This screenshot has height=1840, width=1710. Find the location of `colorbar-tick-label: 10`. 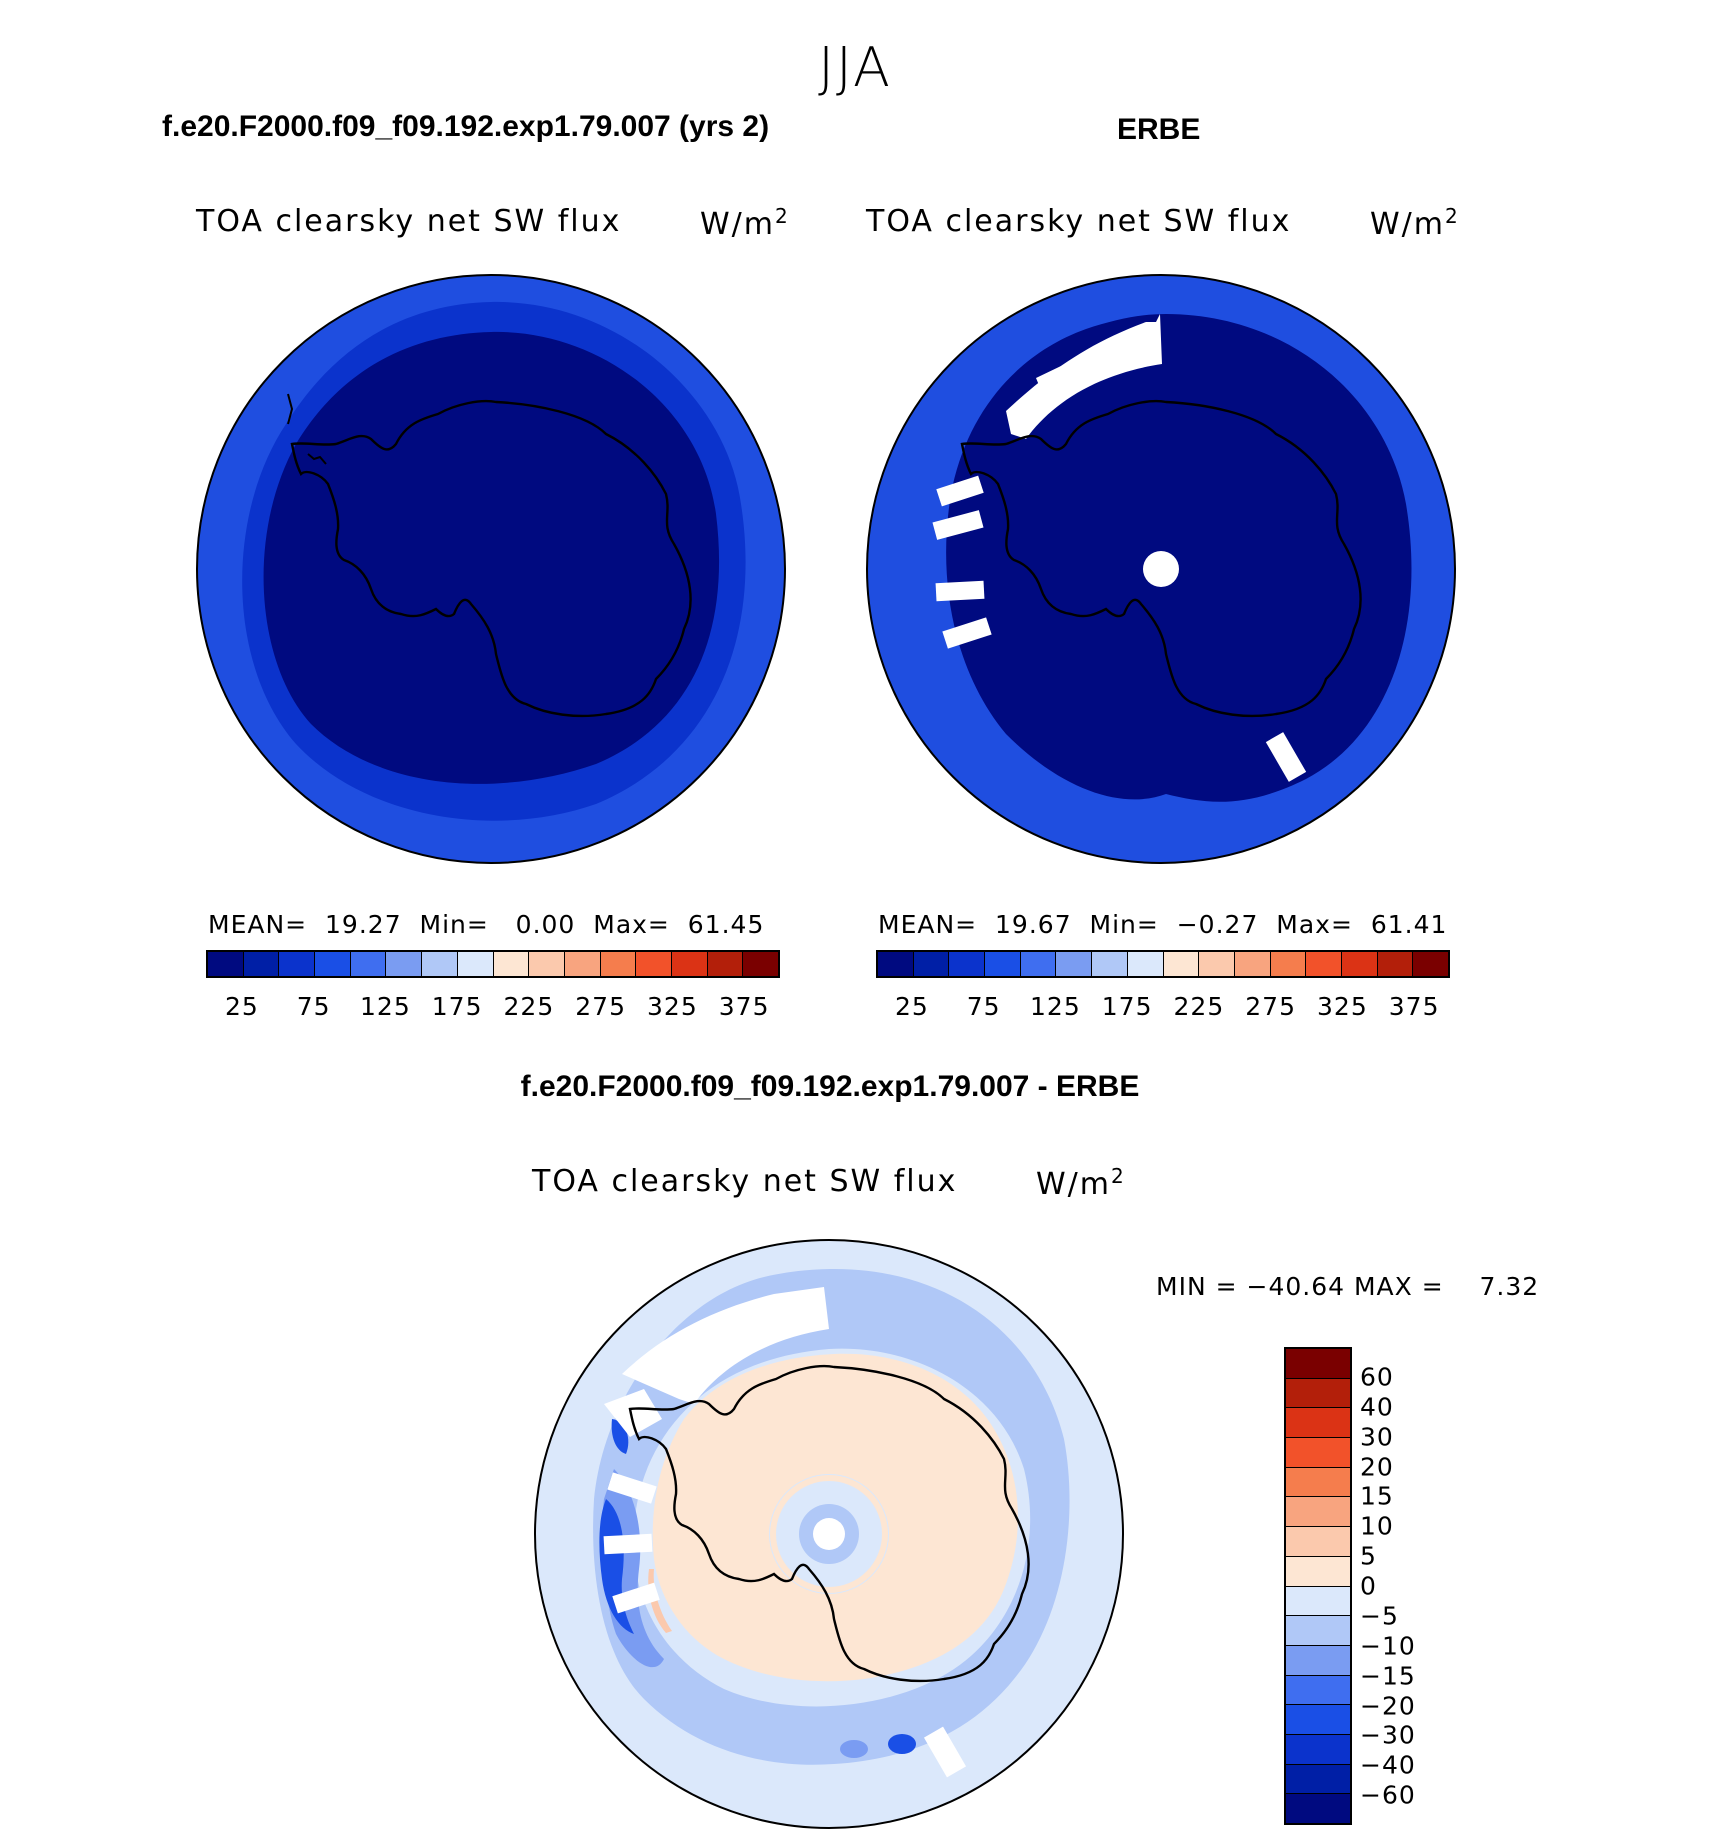

colorbar-tick-label: 10 is located at coordinates (1377, 1526).